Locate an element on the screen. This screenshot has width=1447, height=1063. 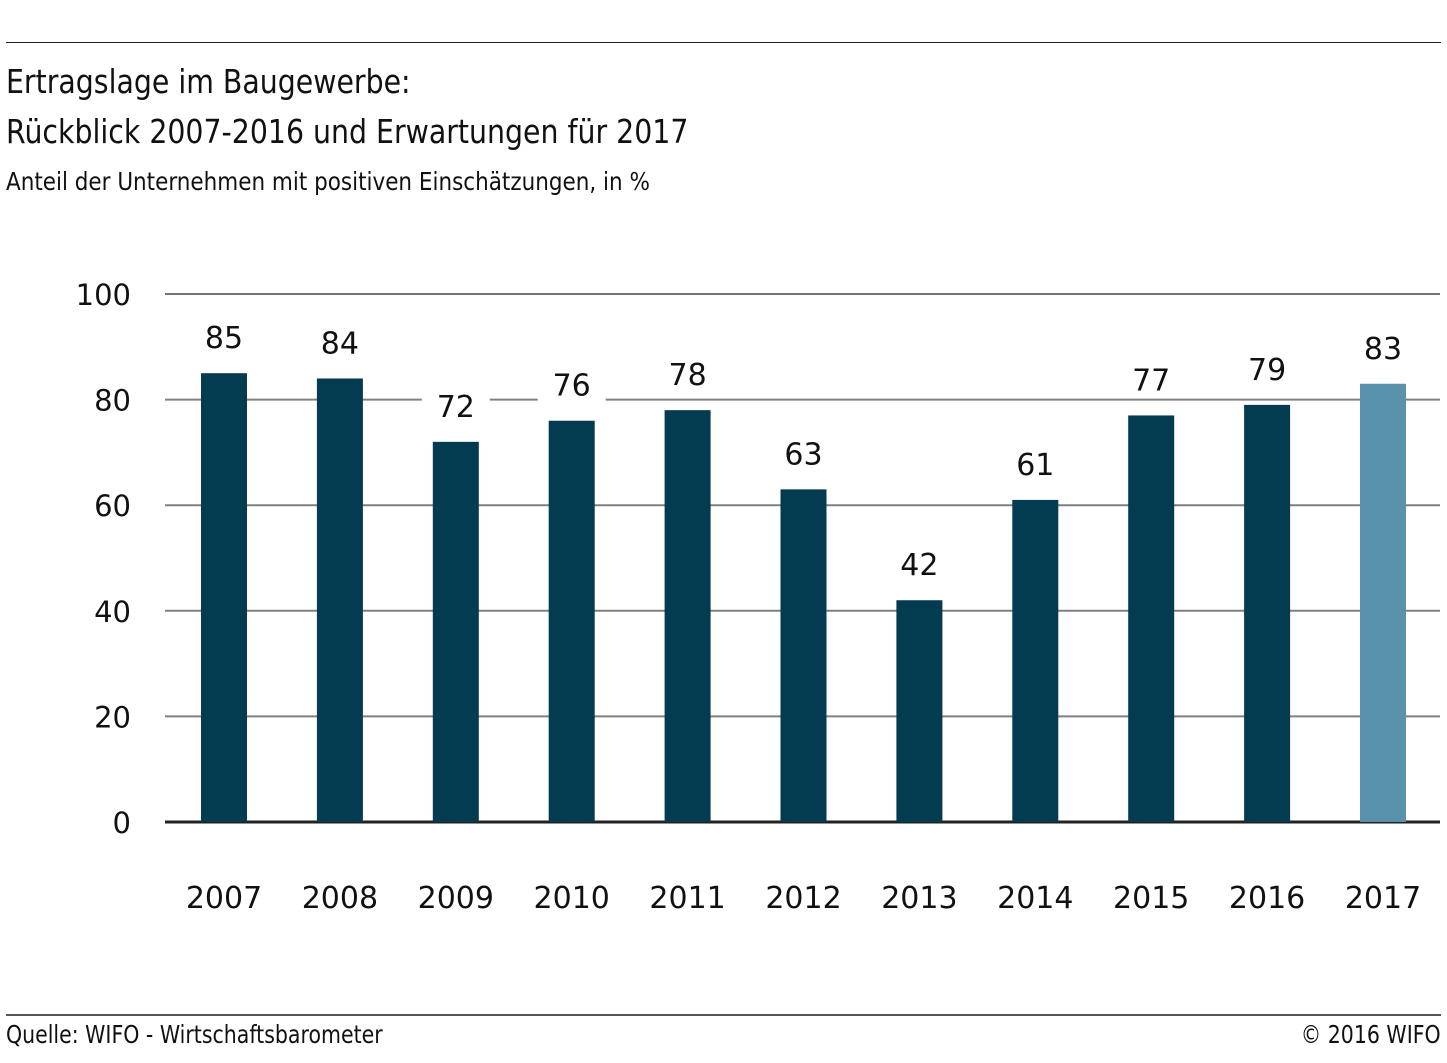
source-note: Quelle: WIFO - Wirtschaftsbarometer is located at coordinates (194, 1034).